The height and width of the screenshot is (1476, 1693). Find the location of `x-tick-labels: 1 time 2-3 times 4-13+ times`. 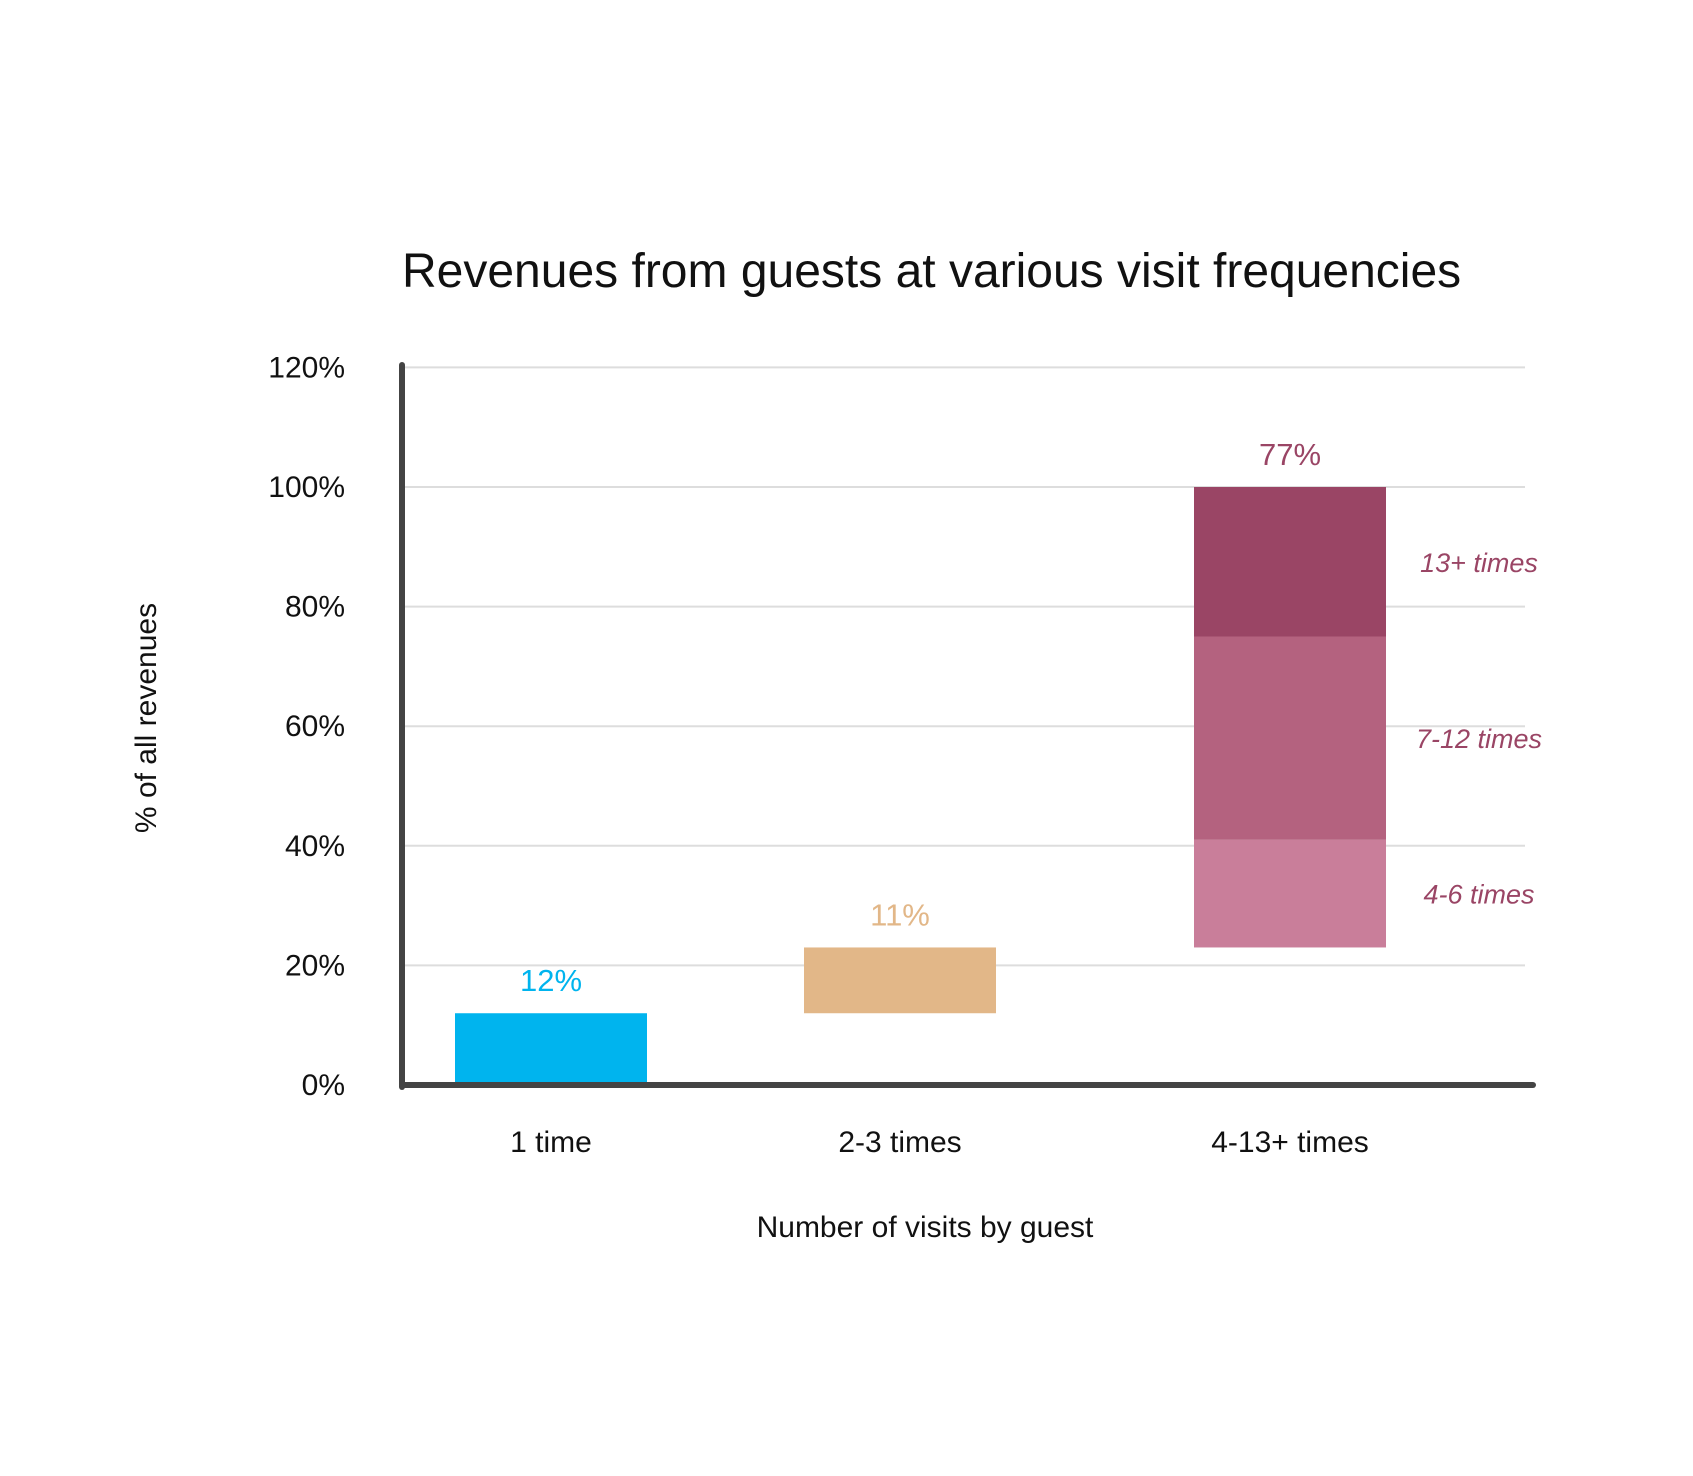

x-tick-labels: 1 time 2-3 times 4-13+ times is located at coordinates (939, 1142).